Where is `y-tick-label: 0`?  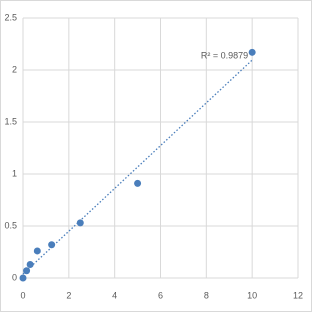 y-tick-label: 0 is located at coordinates (14, 277).